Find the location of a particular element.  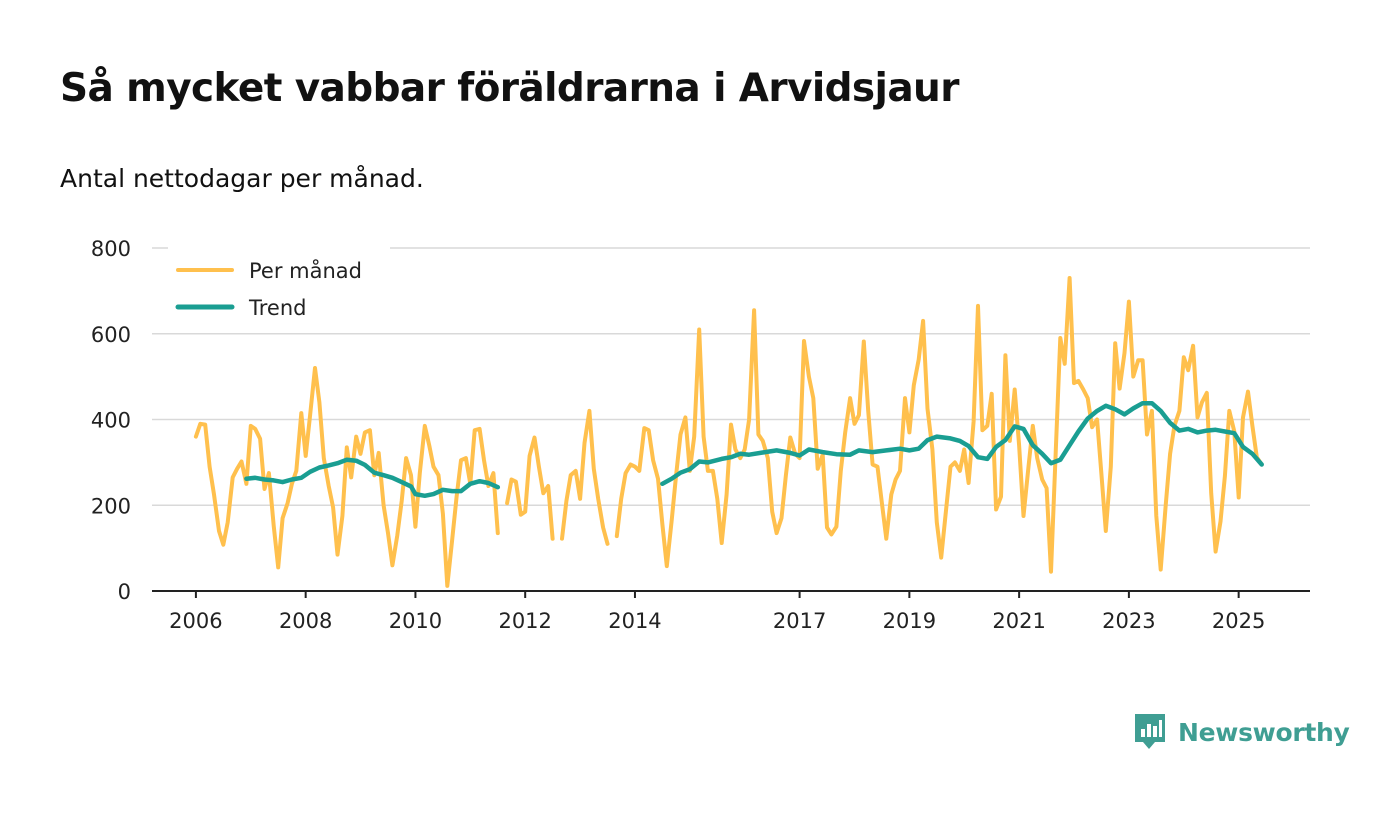

y-tick-label: 0 is located at coordinates (124, 592).